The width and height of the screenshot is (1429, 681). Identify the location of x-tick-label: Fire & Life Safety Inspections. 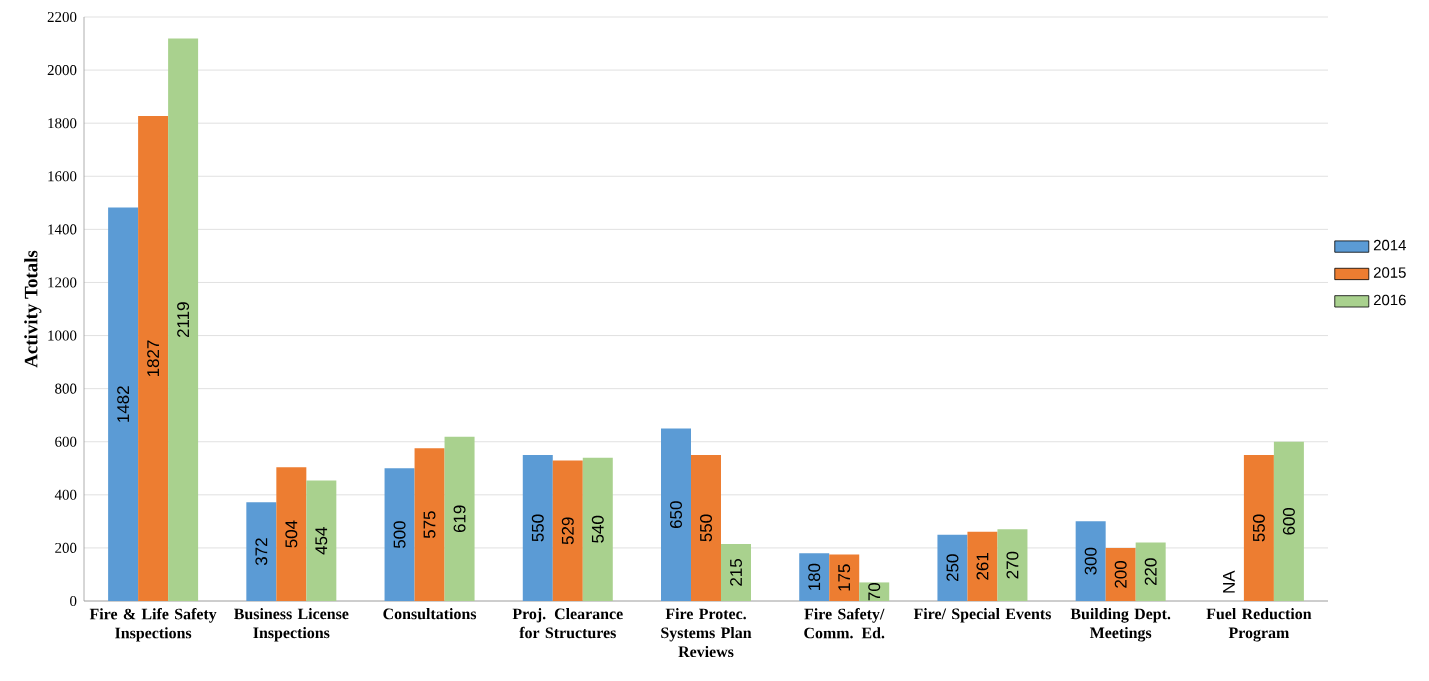
(153, 625).